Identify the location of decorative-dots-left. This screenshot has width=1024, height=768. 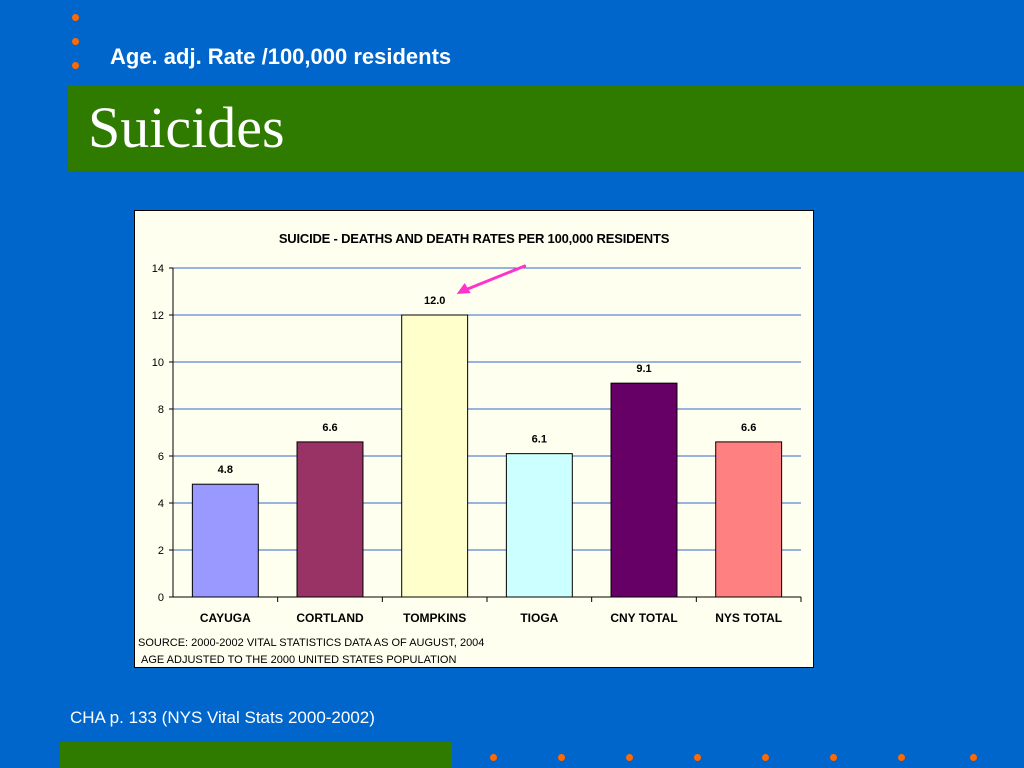
(76, 42).